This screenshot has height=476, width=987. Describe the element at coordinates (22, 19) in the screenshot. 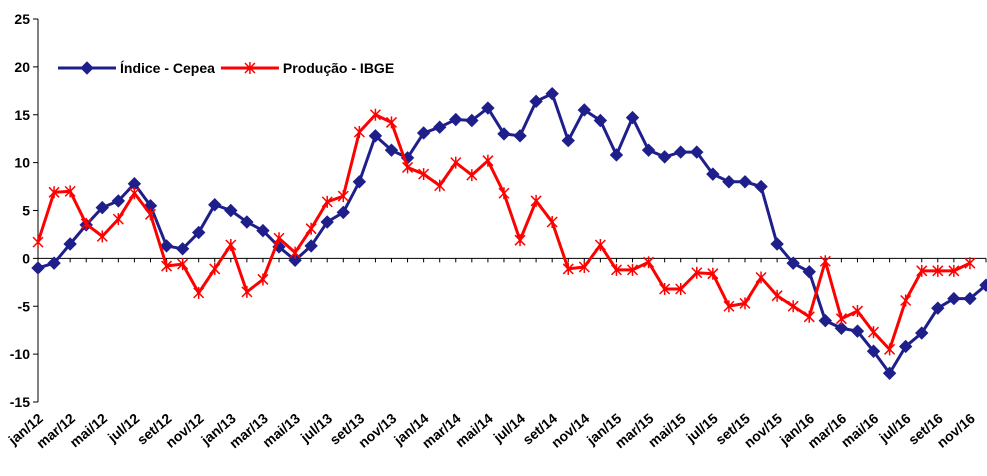

I see `y-tick-label: 25` at that location.